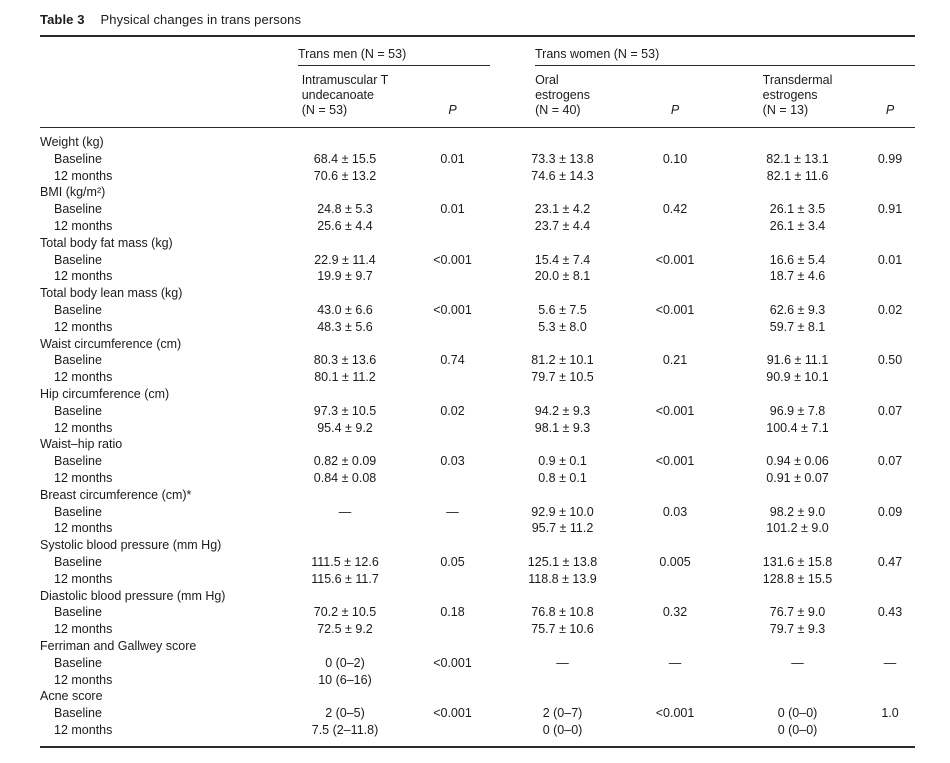 The image size is (950, 763). Describe the element at coordinates (477, 293) in the screenshot. I see `section-header-row: Total body lean mass (kg)` at that location.